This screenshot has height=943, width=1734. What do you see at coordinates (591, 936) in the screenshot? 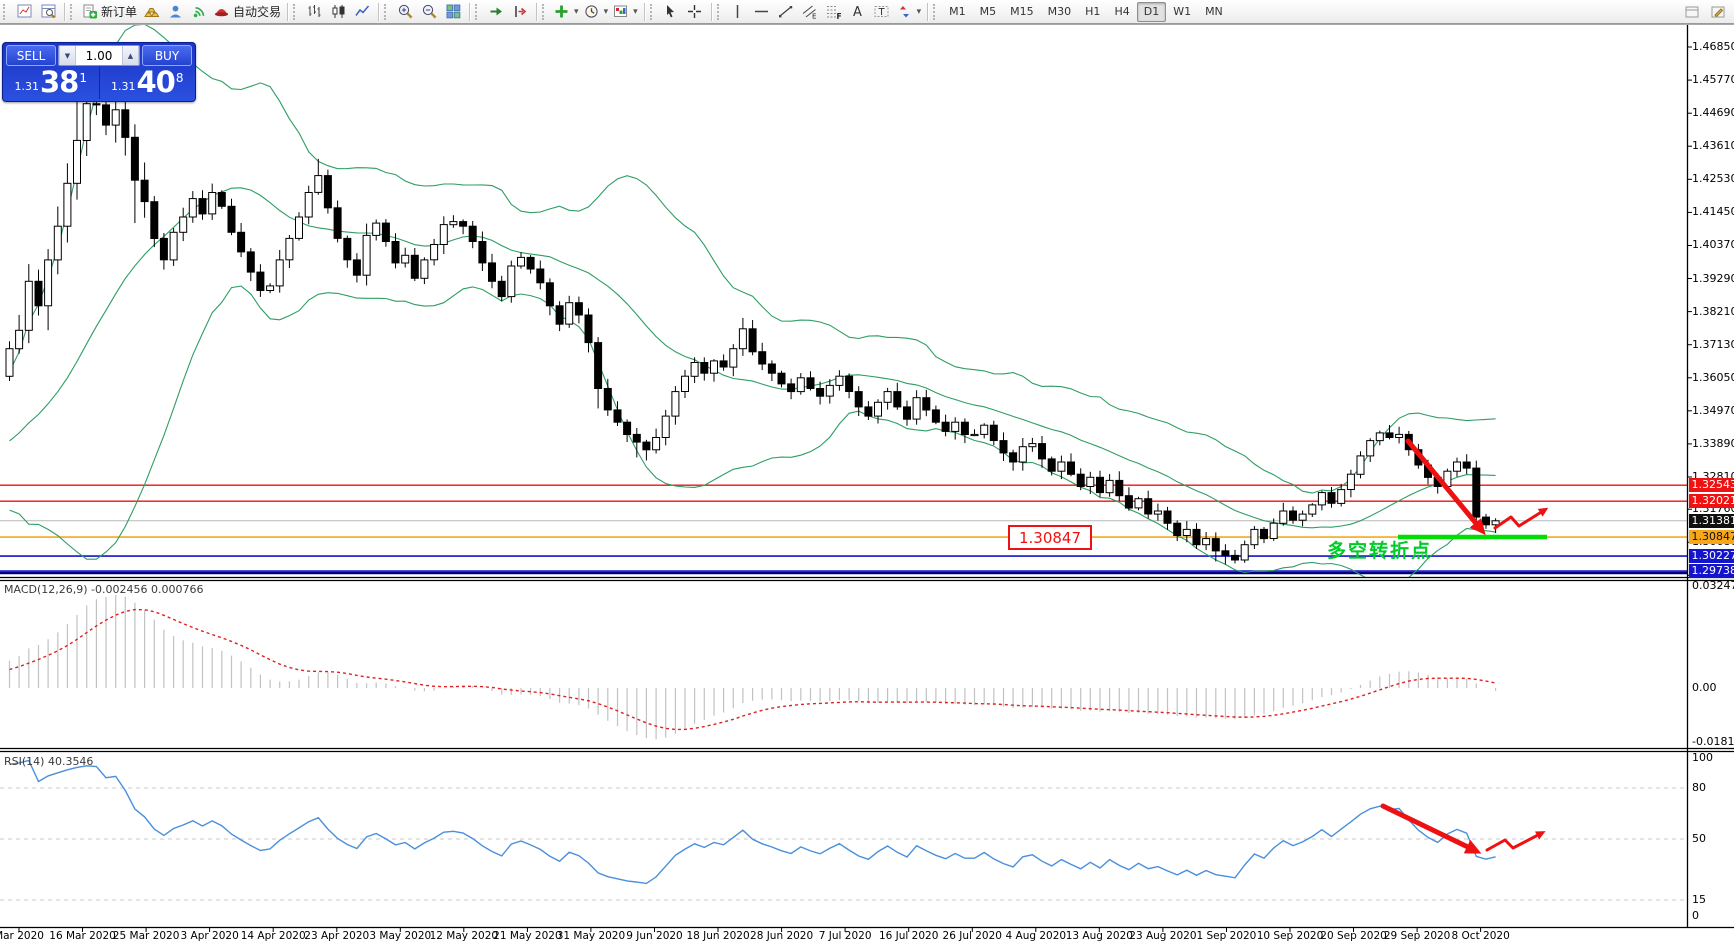
I see `date-axis-label: 31 May 2020` at bounding box center [591, 936].